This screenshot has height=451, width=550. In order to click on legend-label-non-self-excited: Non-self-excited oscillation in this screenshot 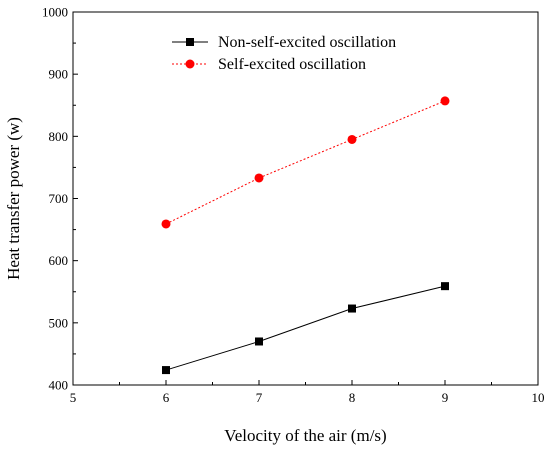, I will do `click(307, 42)`.